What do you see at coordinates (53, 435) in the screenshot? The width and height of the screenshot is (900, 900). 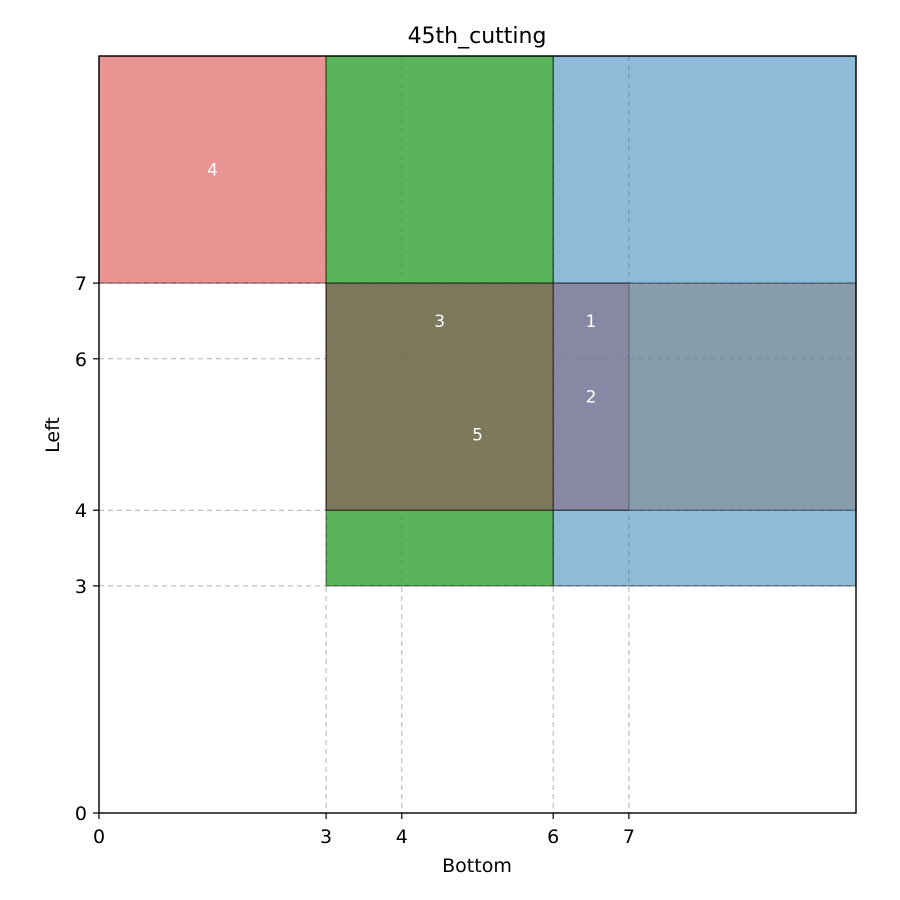 I see `y-axis-label: Left` at bounding box center [53, 435].